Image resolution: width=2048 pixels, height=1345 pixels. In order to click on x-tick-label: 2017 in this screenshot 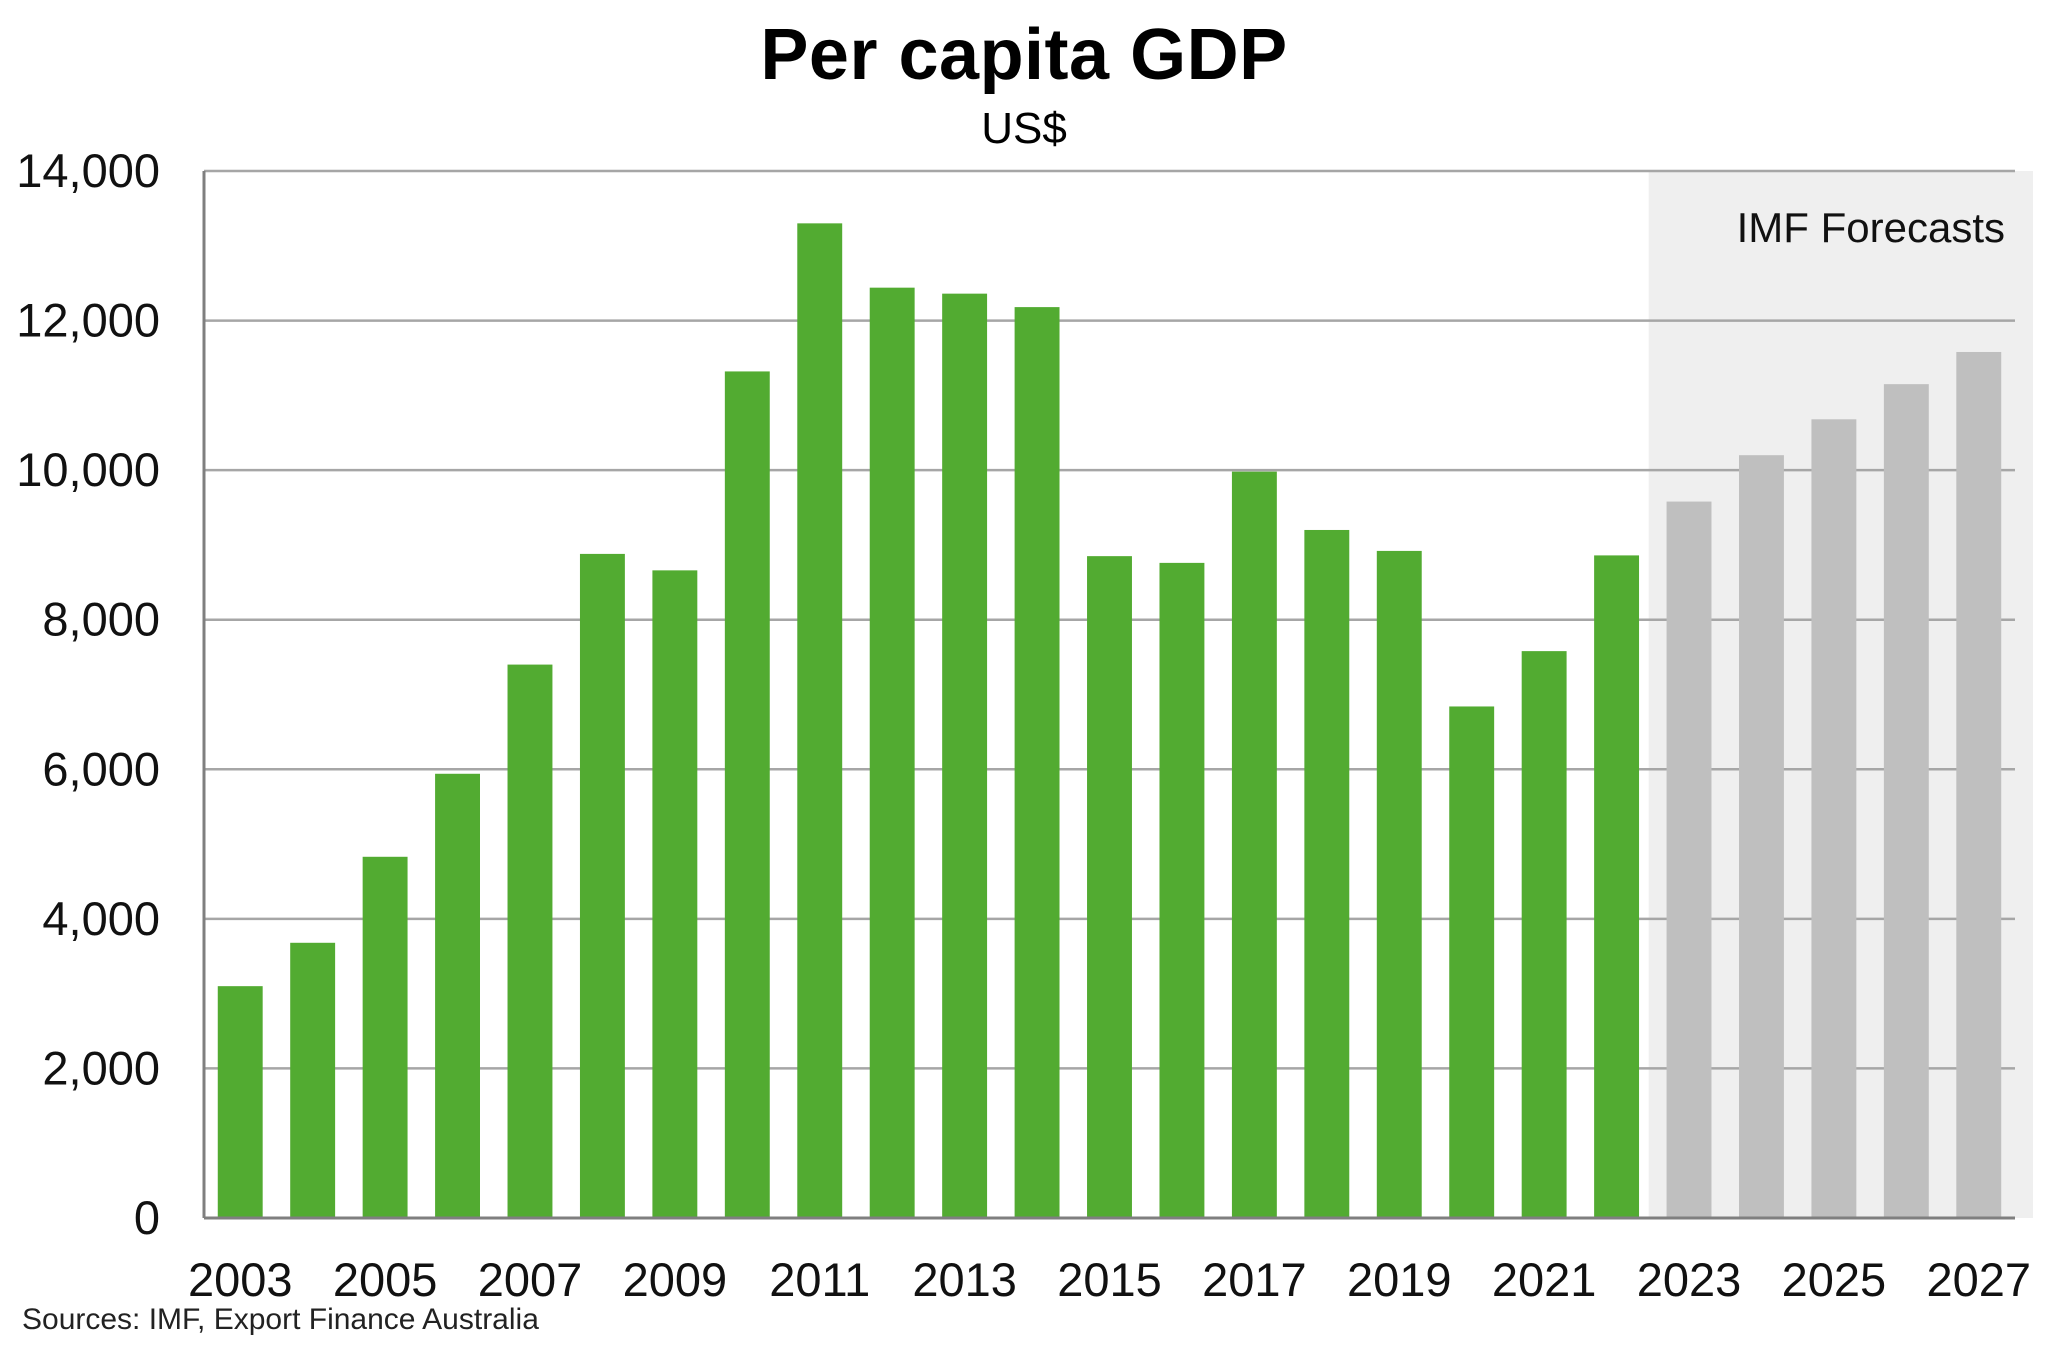, I will do `click(1254, 1279)`.